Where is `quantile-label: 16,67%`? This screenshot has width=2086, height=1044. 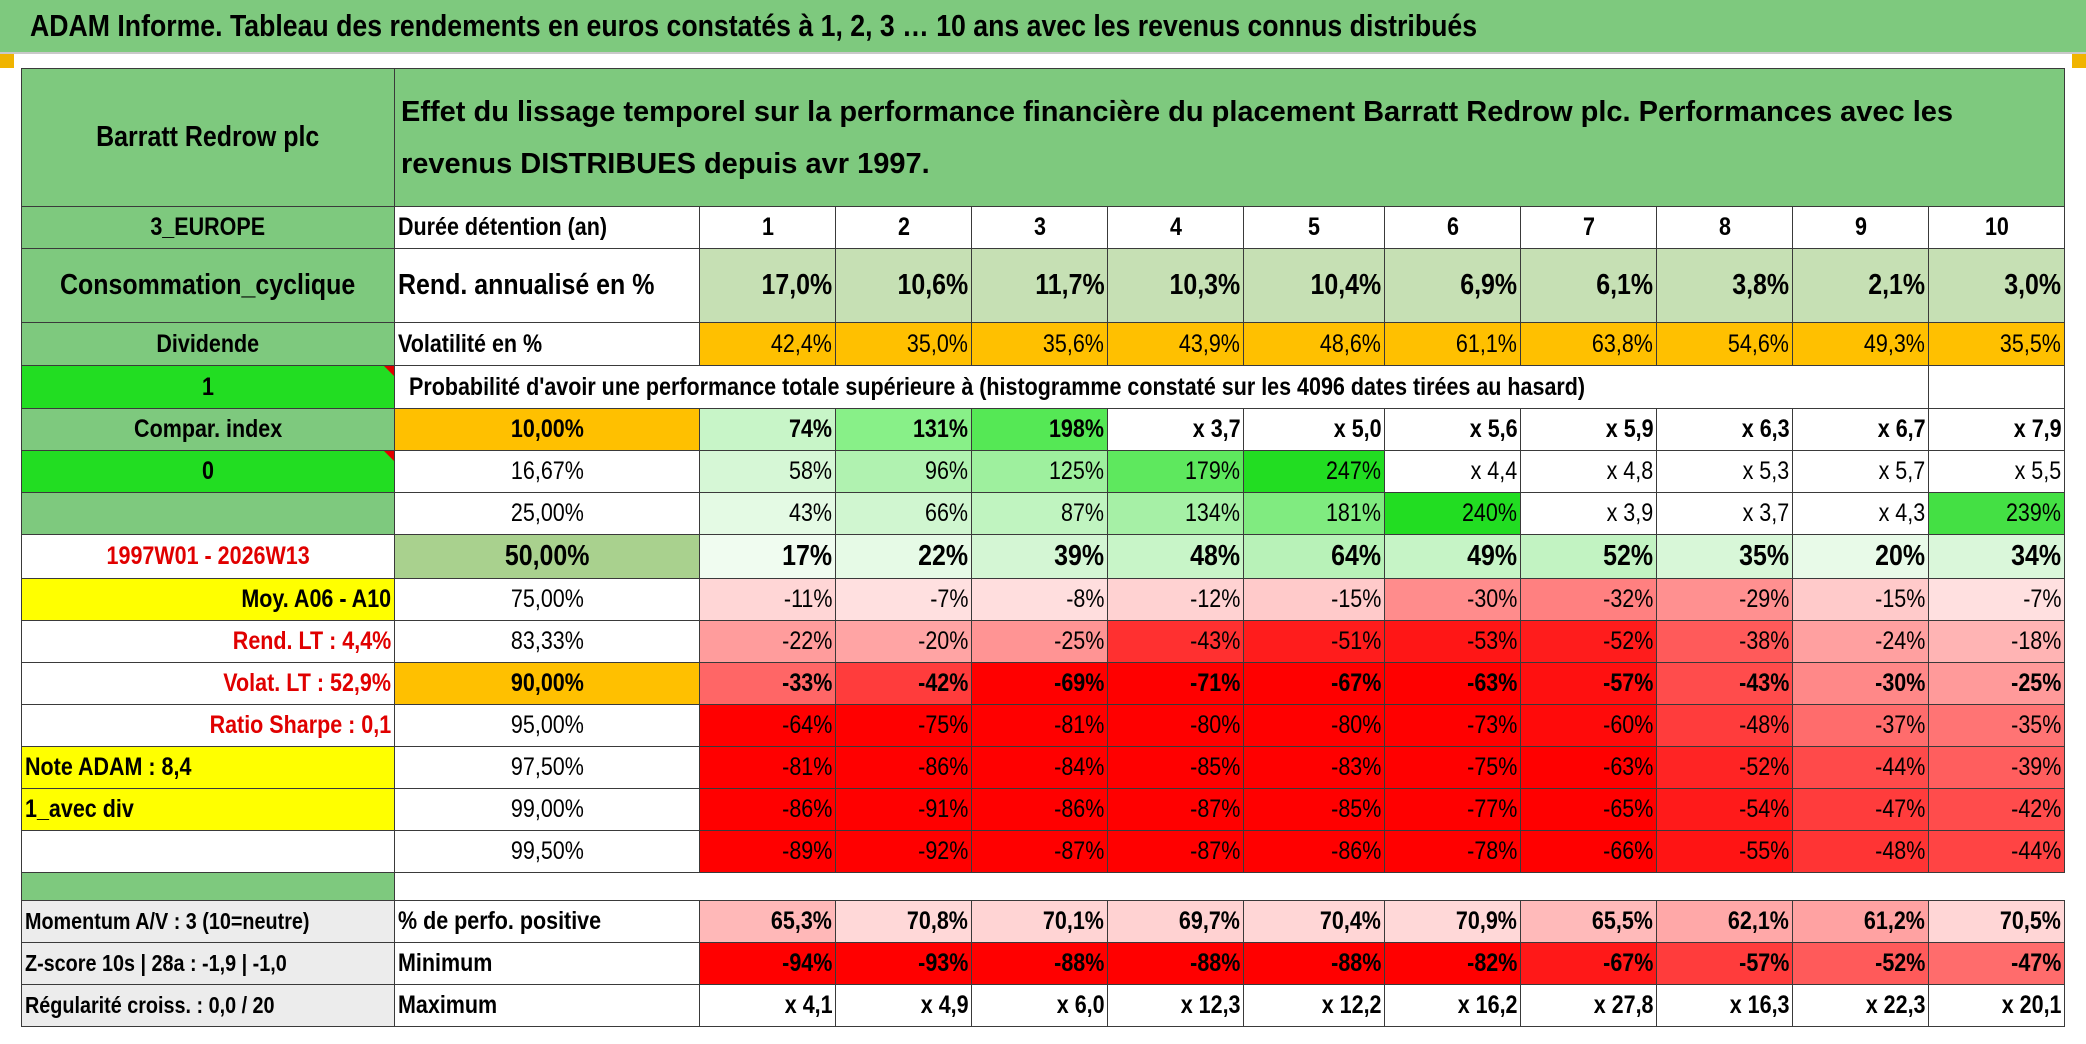 quantile-label: 16,67% is located at coordinates (547, 471).